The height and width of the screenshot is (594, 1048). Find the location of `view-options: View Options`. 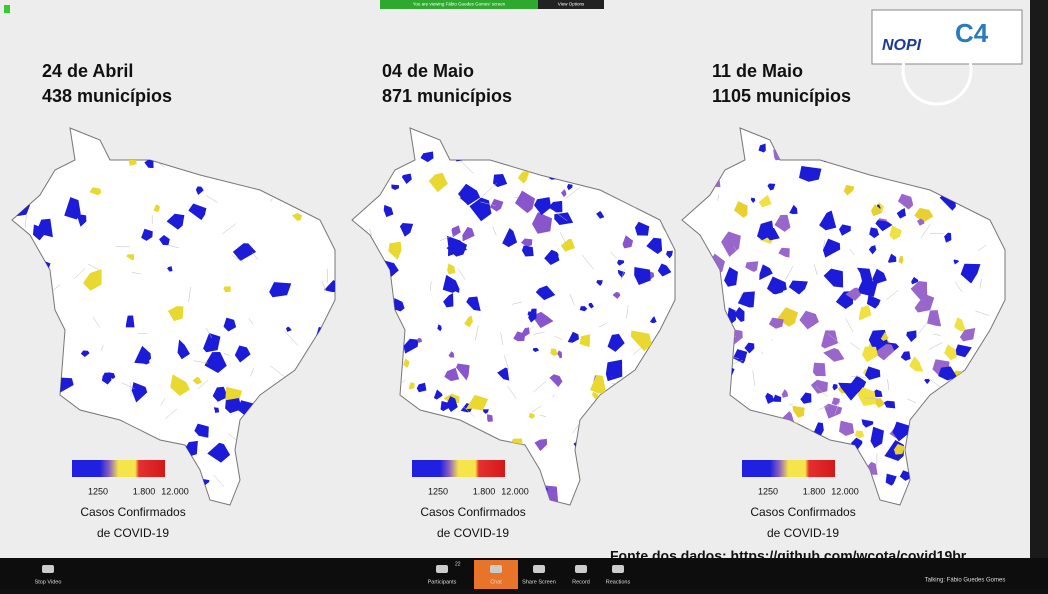

view-options: View Options is located at coordinates (571, 4).